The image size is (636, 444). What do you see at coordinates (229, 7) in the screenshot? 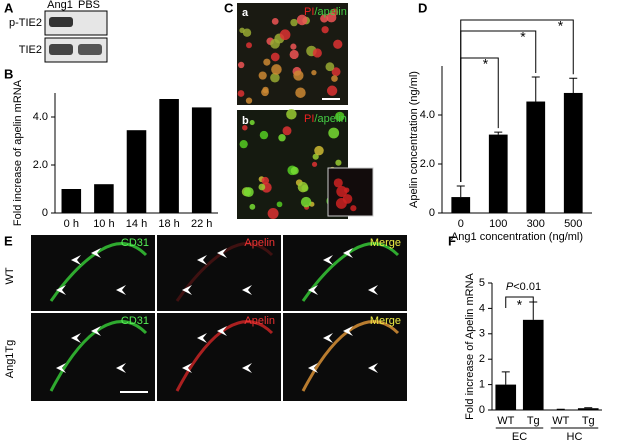
I see `panel-label: C` at bounding box center [229, 7].